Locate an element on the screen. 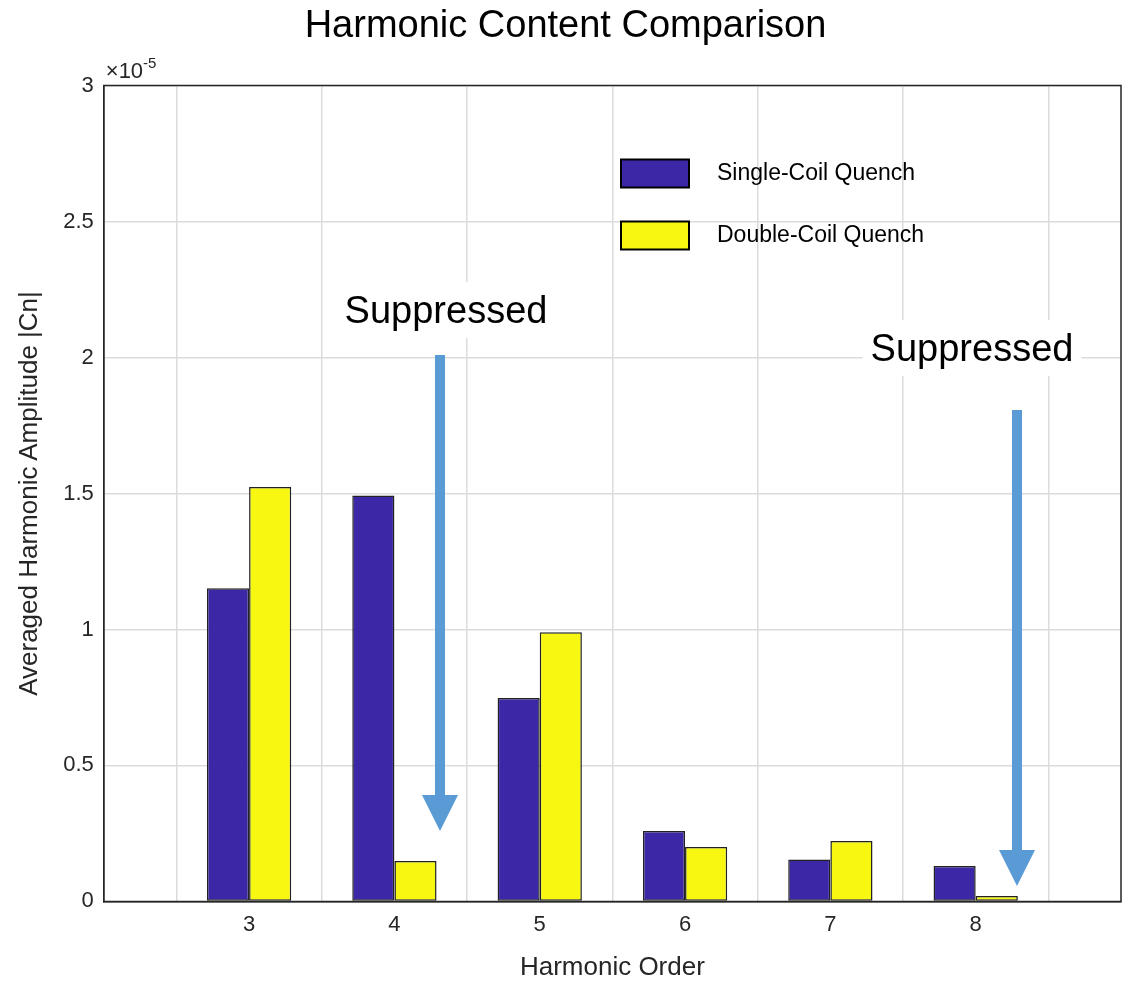 The image size is (1127, 995). y-tick-label: 0.5 is located at coordinates (78, 764).